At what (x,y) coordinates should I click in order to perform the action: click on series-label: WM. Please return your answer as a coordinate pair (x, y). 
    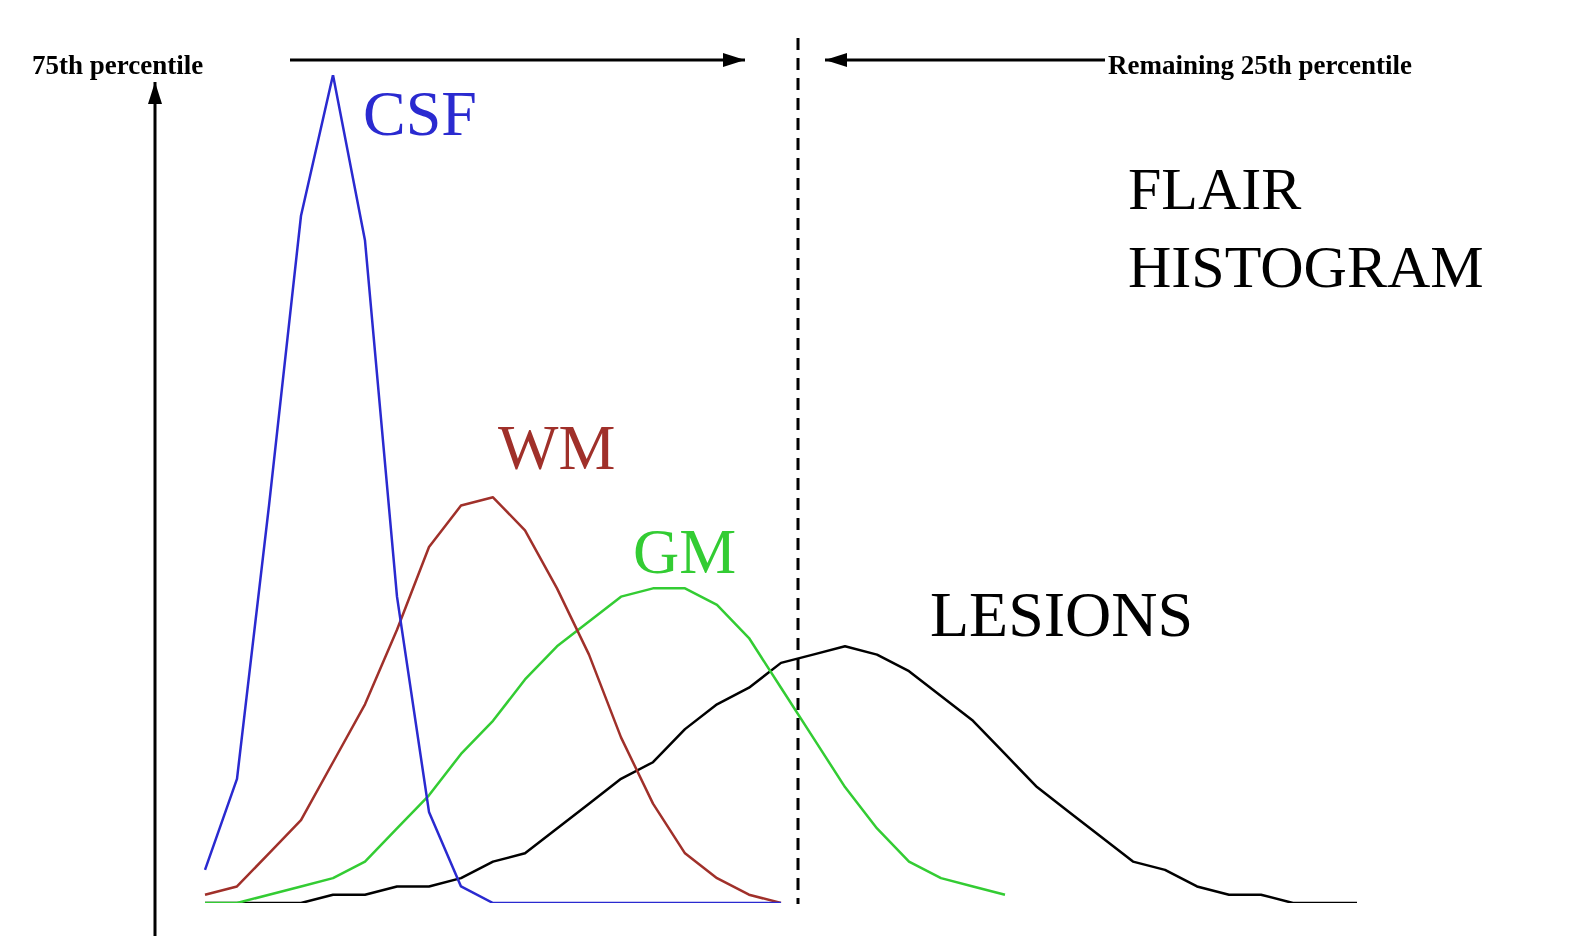
    Looking at the image, I should click on (557, 448).